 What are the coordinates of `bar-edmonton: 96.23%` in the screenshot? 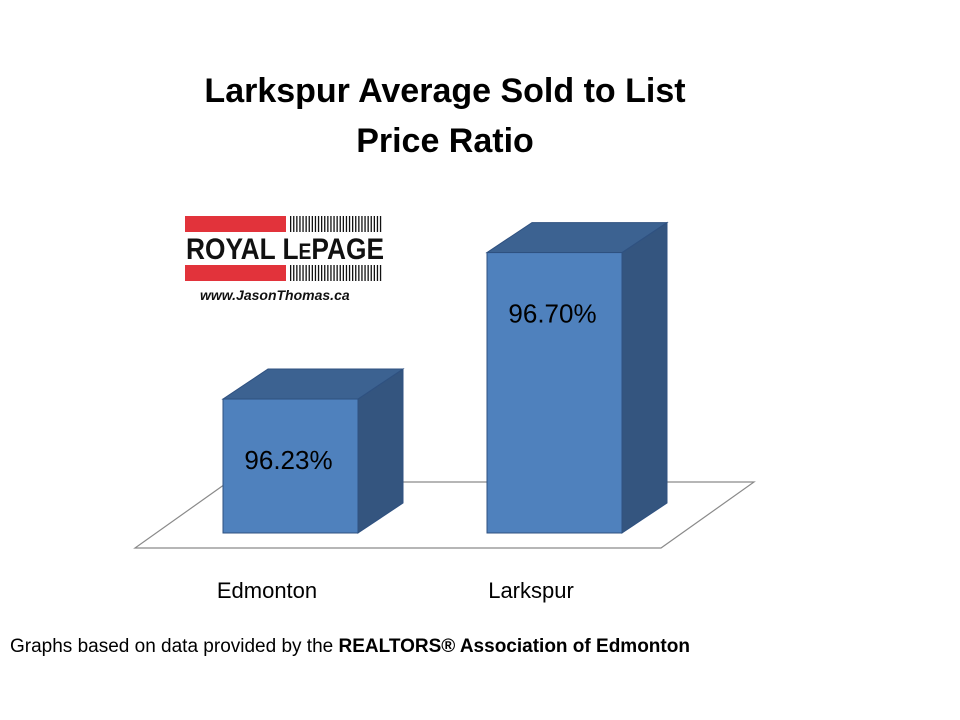 It's located at (313, 451).